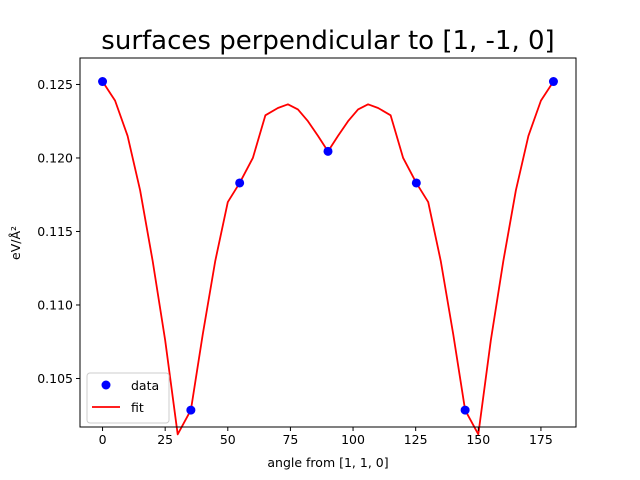 This screenshot has width=640, height=480. What do you see at coordinates (326, 437) in the screenshot?
I see `x-axis-ticks: 0 25 50 75 100 125 150 175` at bounding box center [326, 437].